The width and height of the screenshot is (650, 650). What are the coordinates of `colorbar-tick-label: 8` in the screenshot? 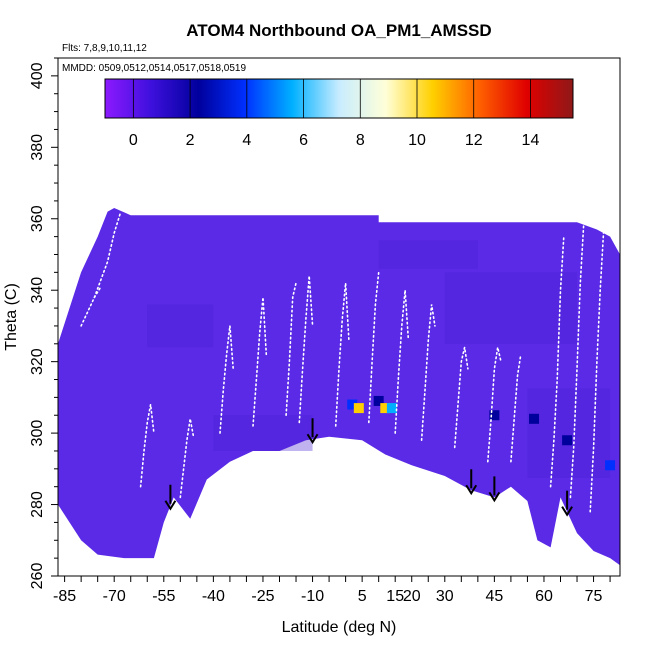 It's located at (360, 140).